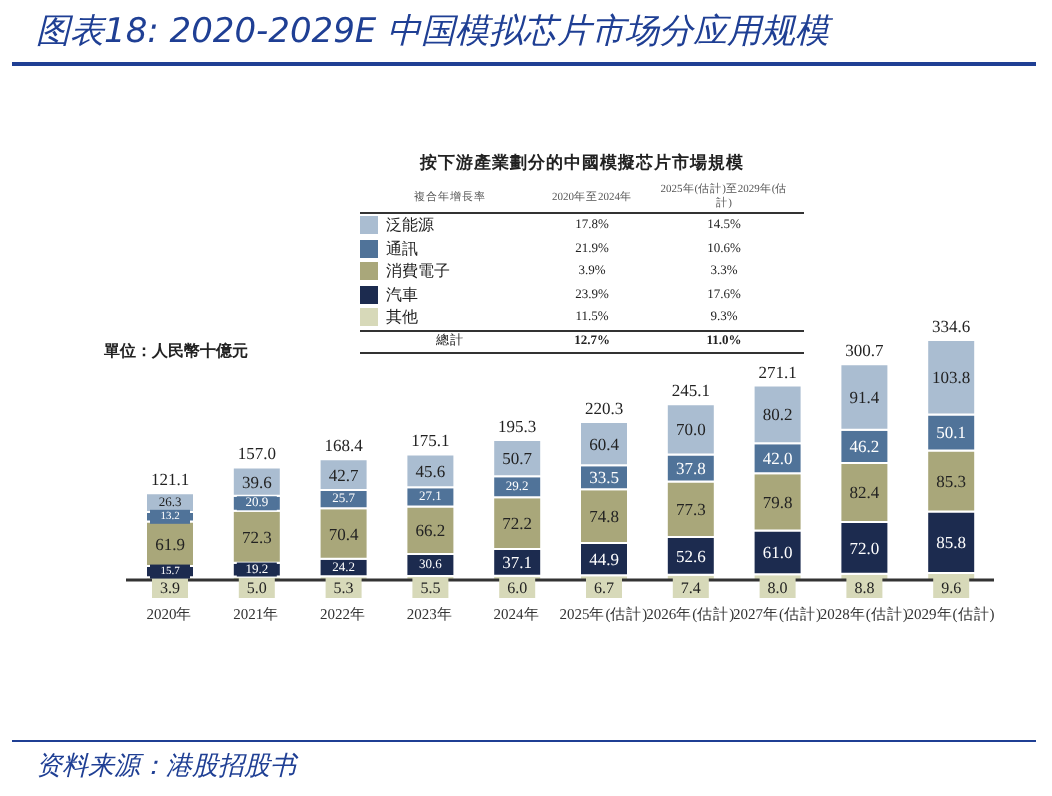  What do you see at coordinates (430, 588) in the screenshot?
I see `data-label: 5.5` at bounding box center [430, 588].